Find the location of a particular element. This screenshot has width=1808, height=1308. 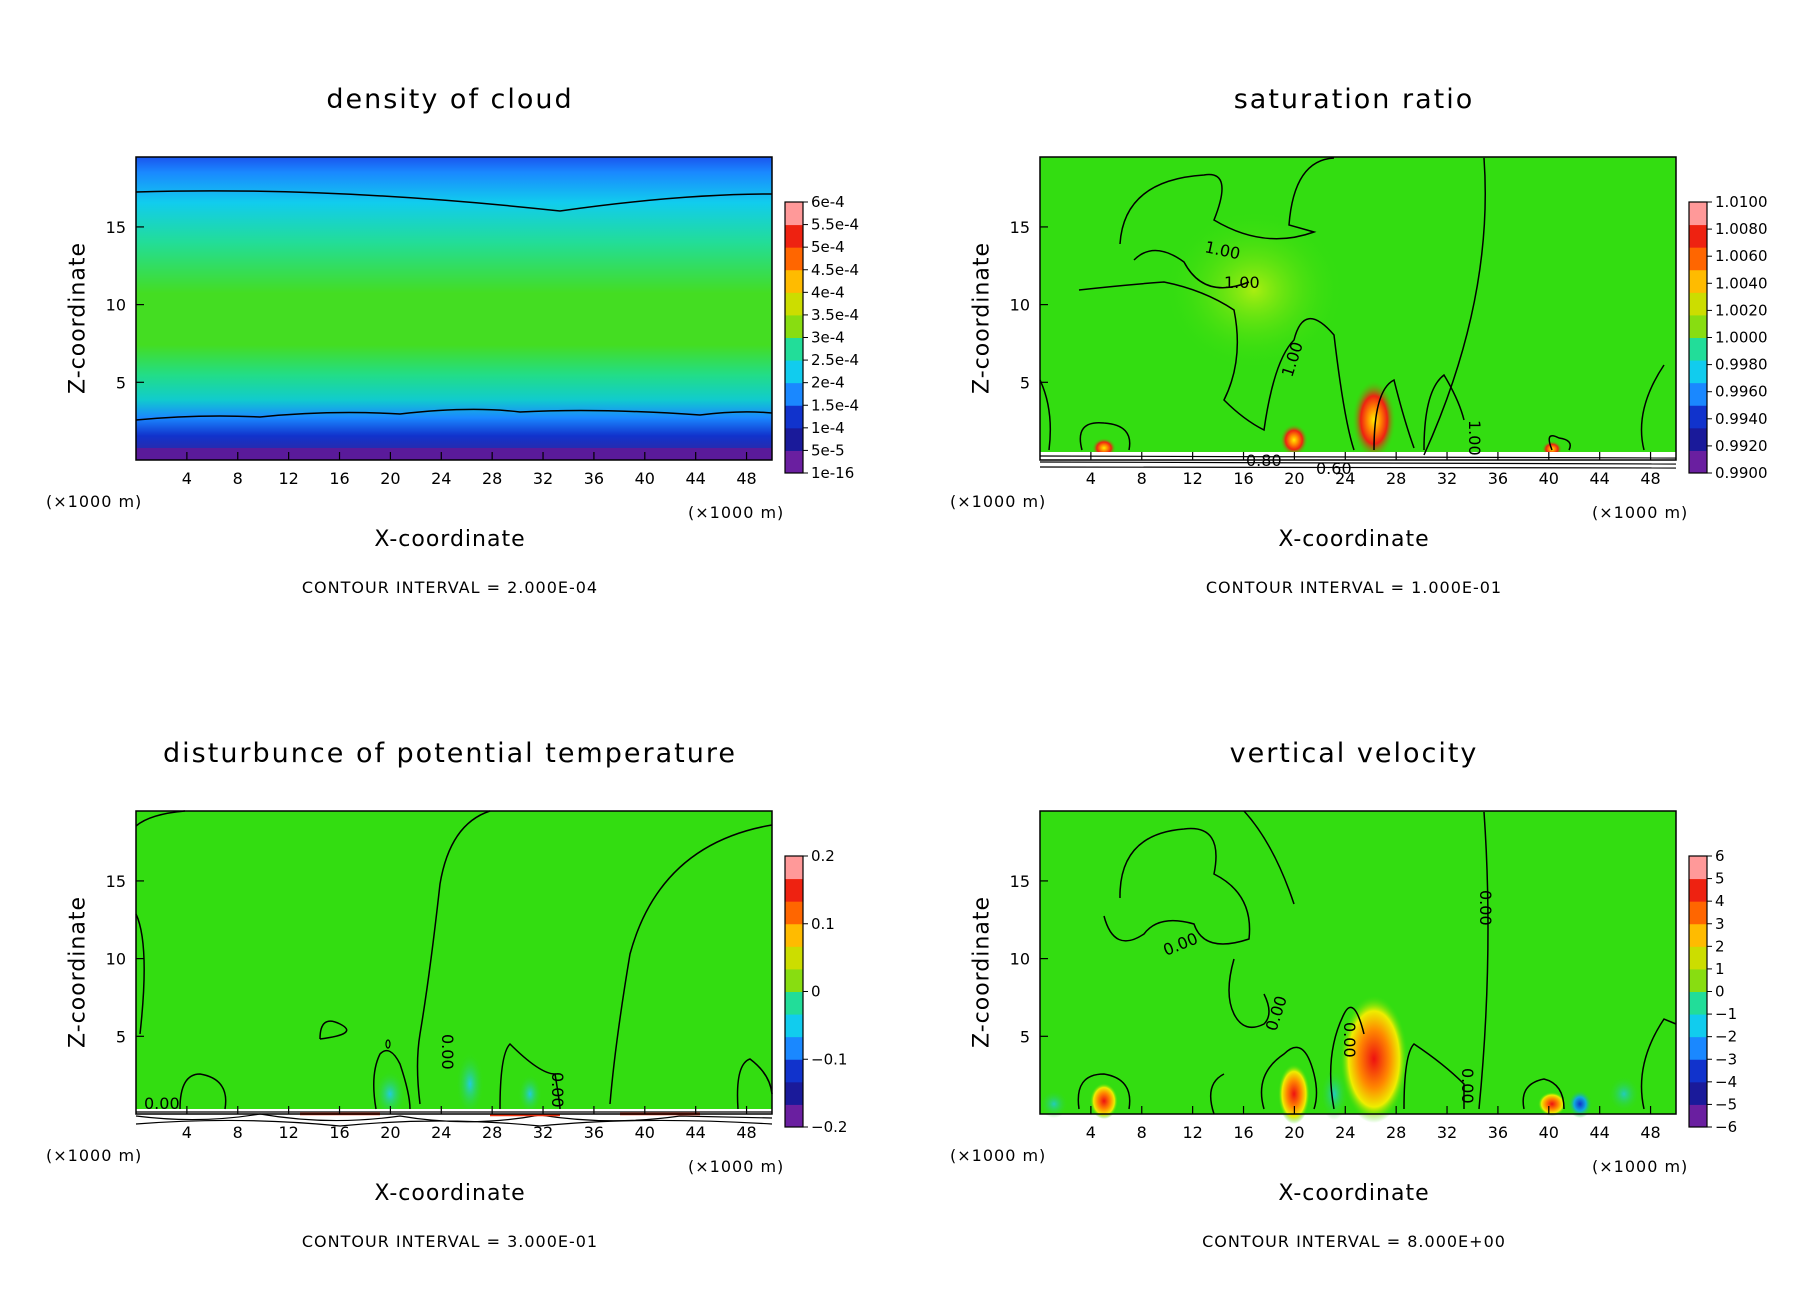

colorbar-label: 2 is located at coordinates (1720, 946).